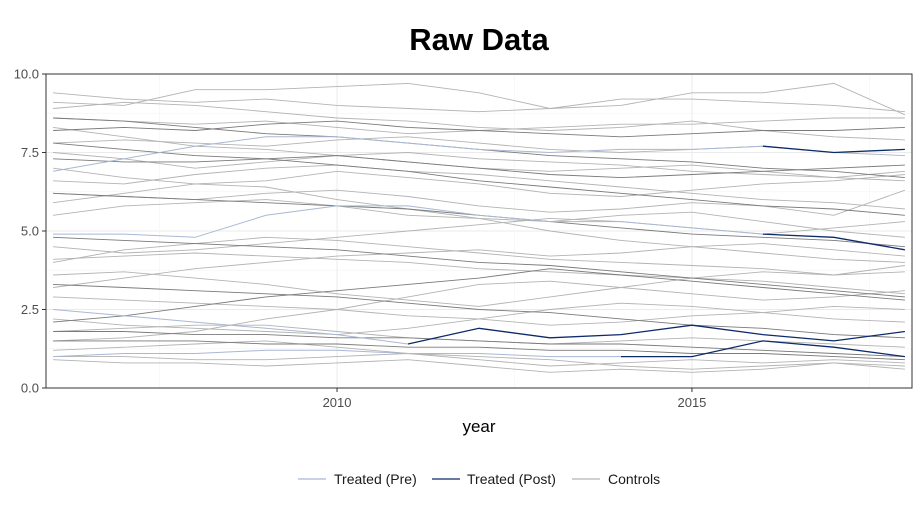 This screenshot has height=510, width=922. Describe the element at coordinates (514, 399) in the screenshot. I see `x-axis: 2010 2015` at that location.